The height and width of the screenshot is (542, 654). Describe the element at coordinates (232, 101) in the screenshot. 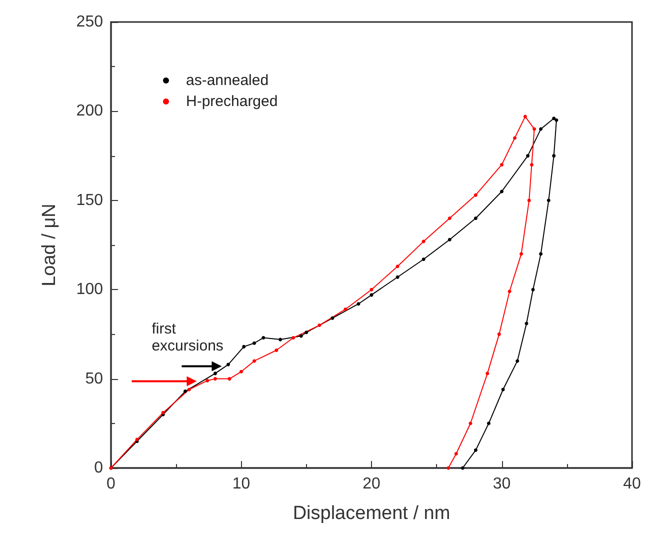

I see `legend-label: H-precharged` at that location.